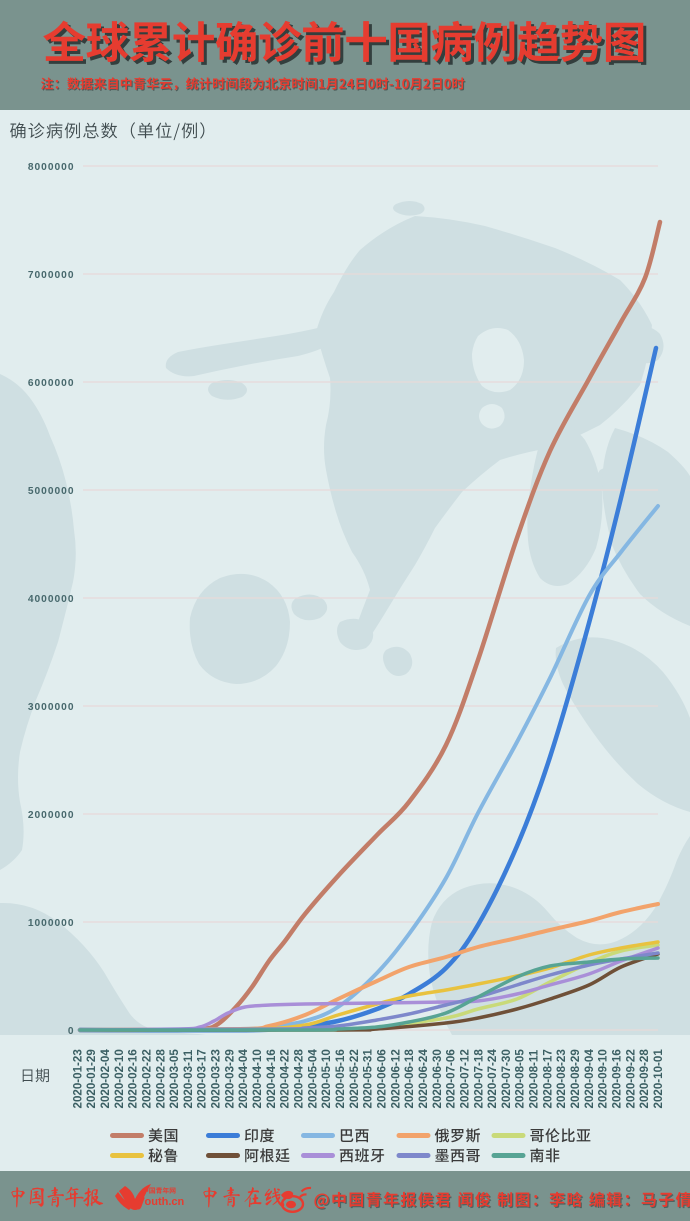 Image resolution: width=690 pixels, height=1221 pixels. I want to click on svg-text: 2020-08-17, so click(547, 1078).